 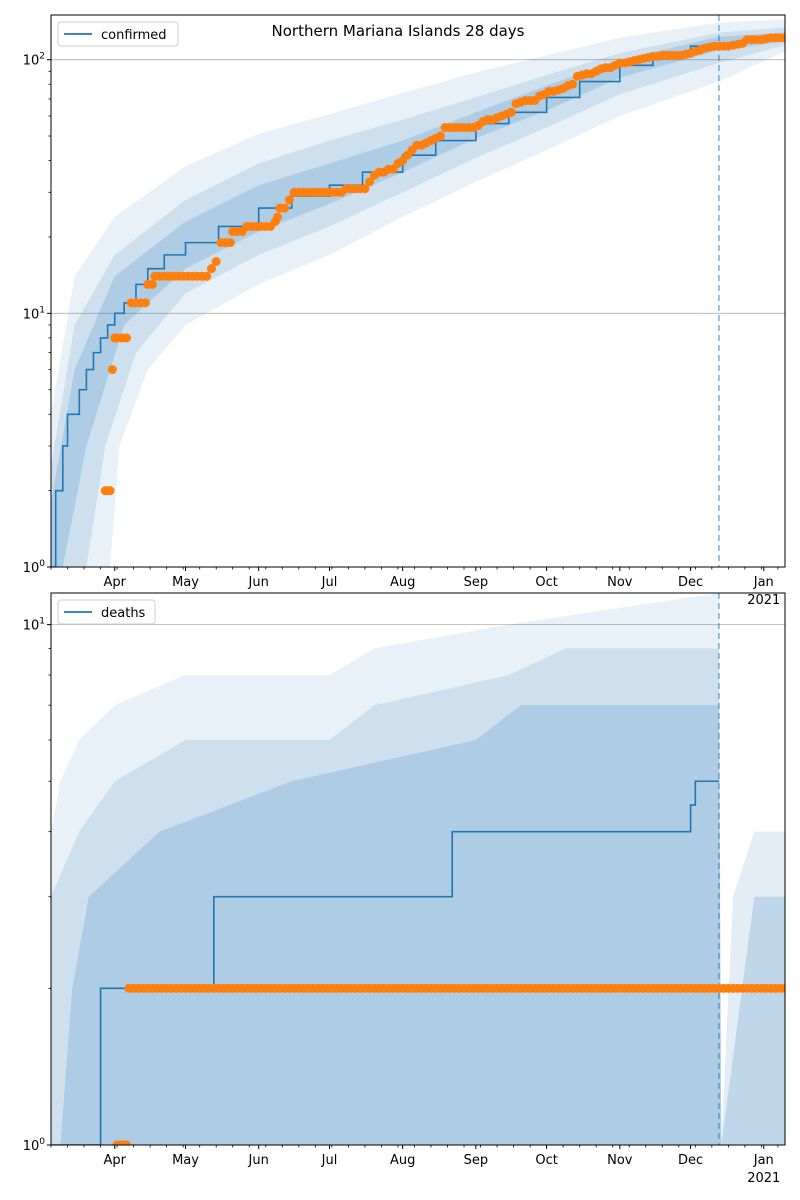 What do you see at coordinates (134, 35) in the screenshot?
I see `legend-label: confirmed` at bounding box center [134, 35].